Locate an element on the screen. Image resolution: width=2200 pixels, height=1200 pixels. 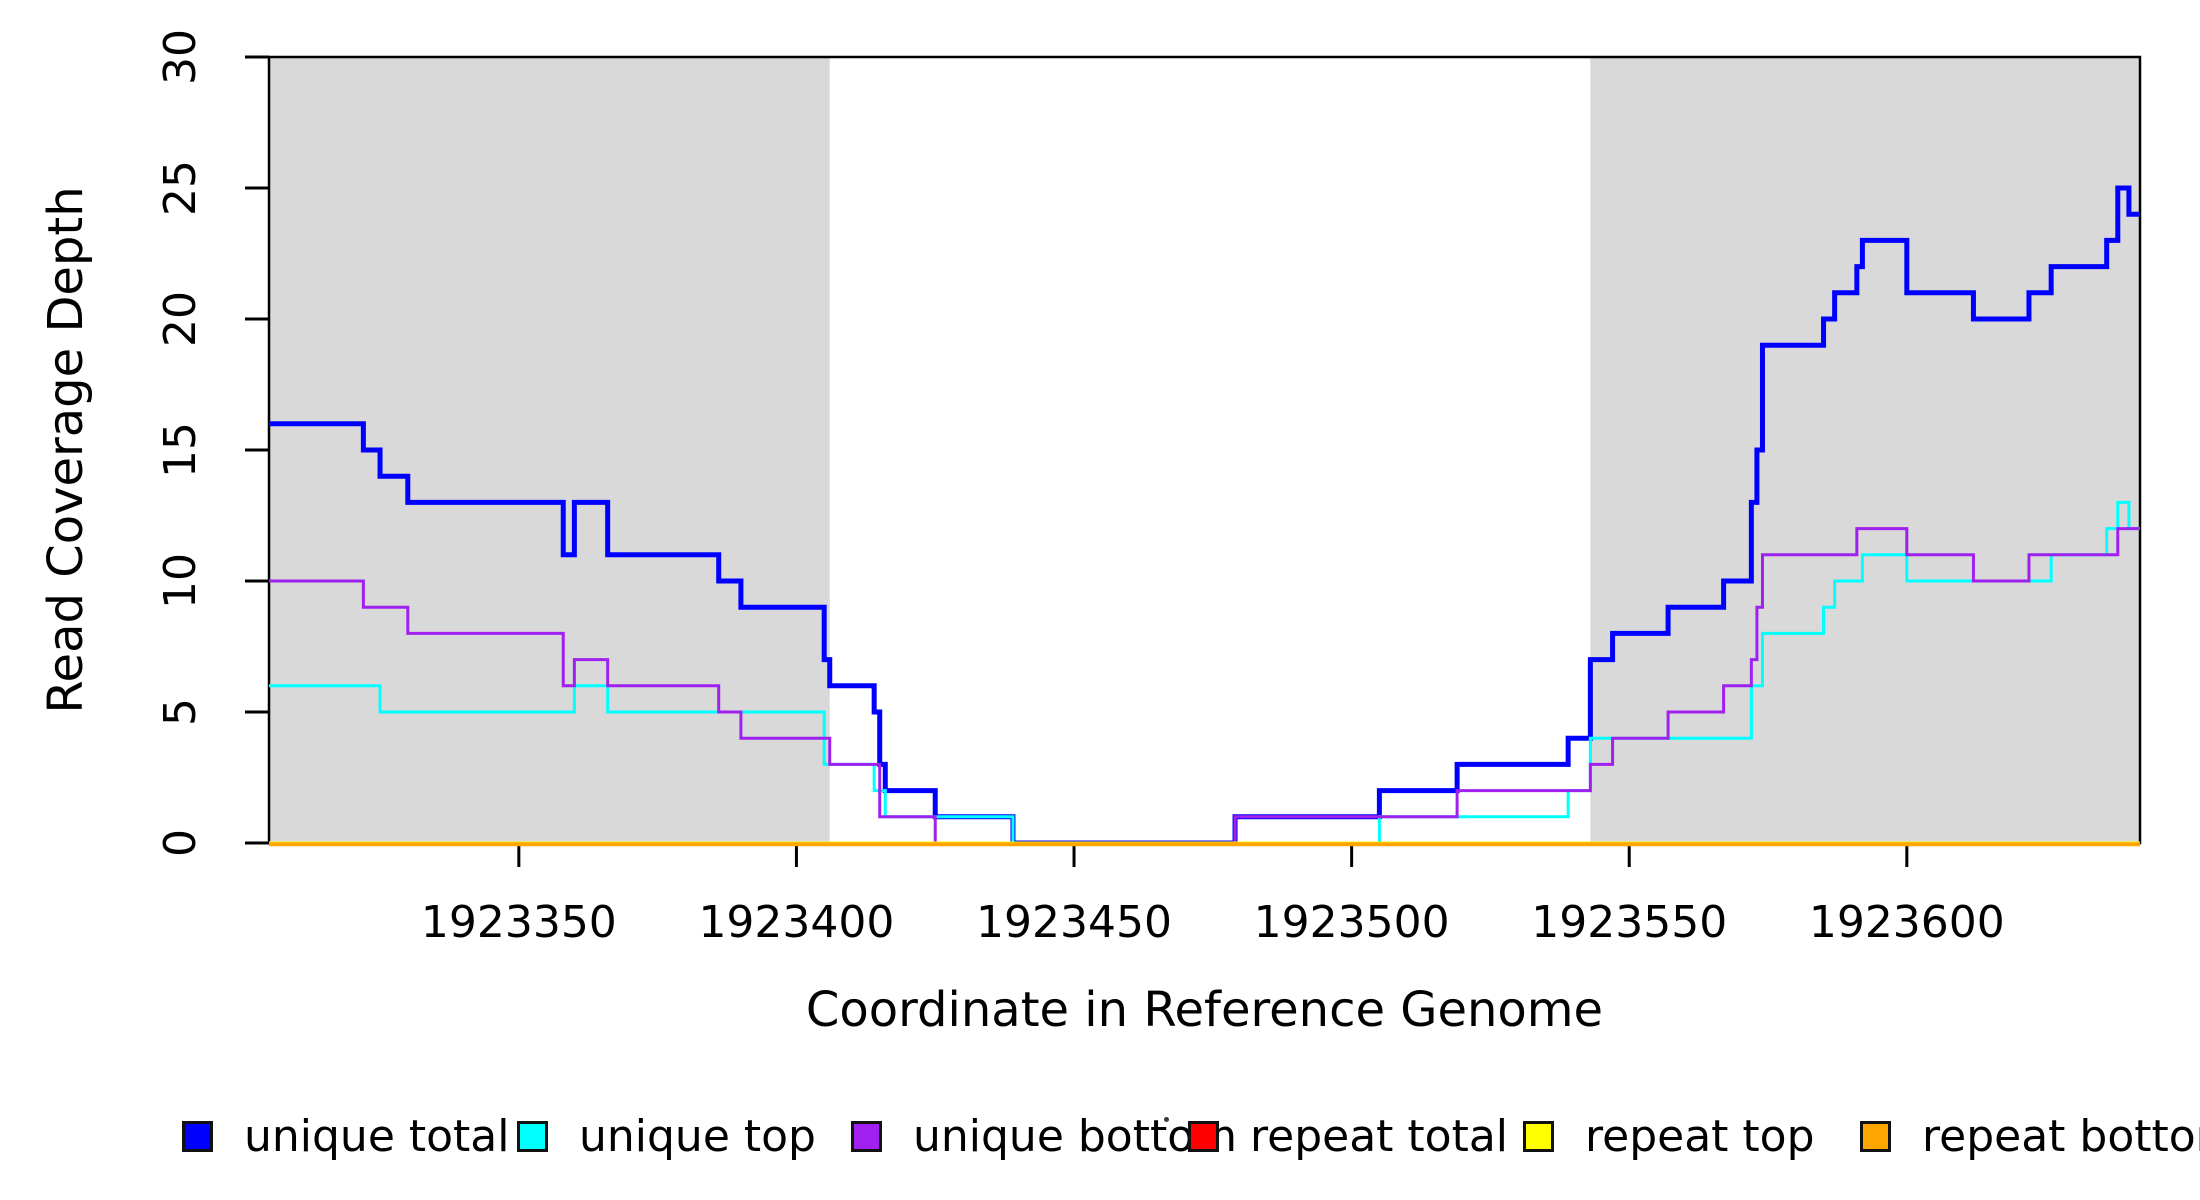
y-axis-title: Read Coverage Depth is located at coordinates (66, 450).